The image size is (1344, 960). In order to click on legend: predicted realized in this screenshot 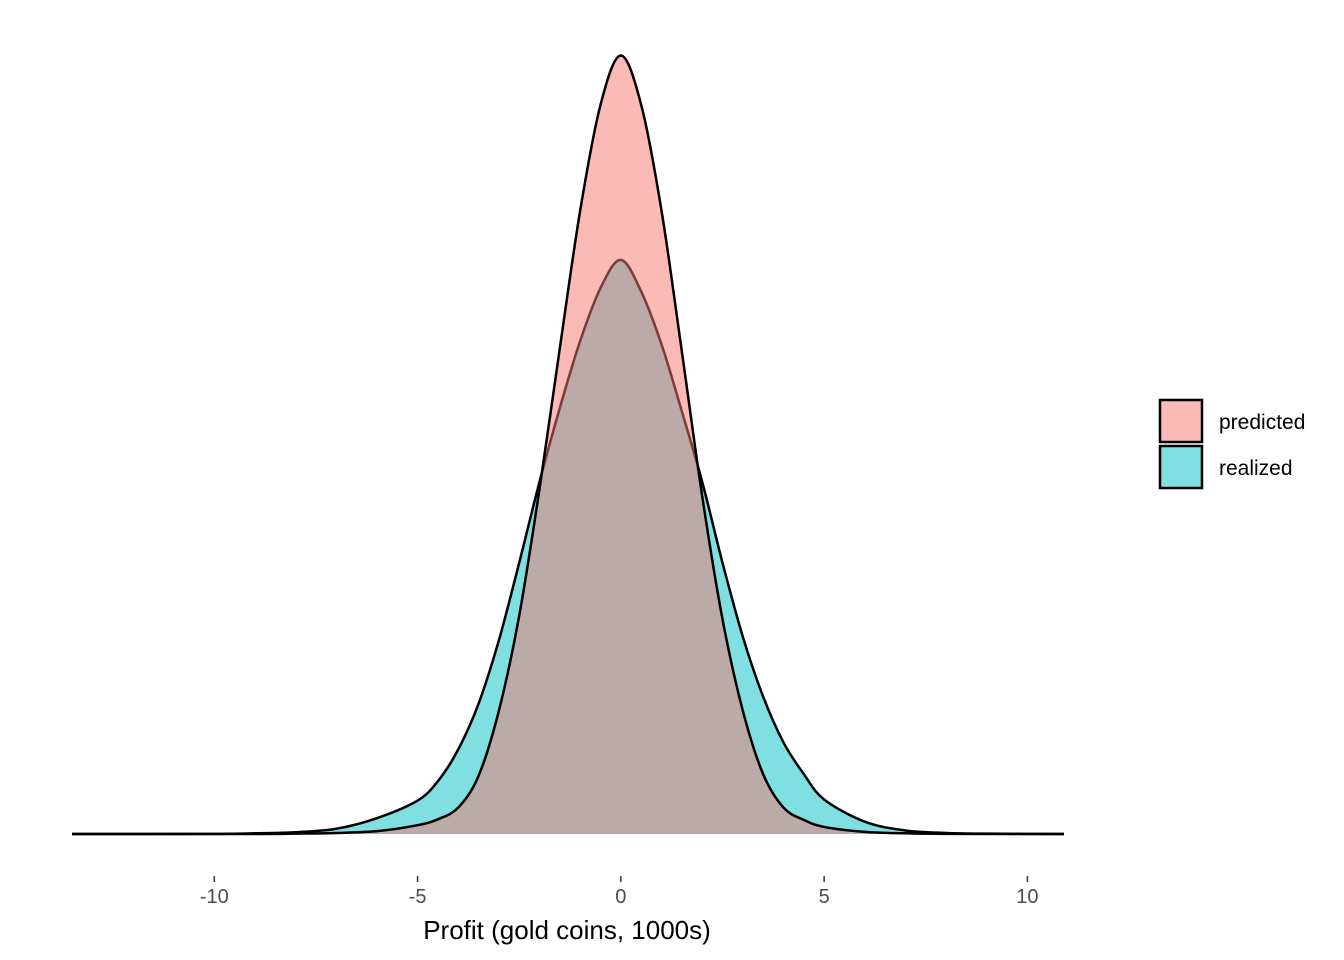, I will do `click(1231, 444)`.